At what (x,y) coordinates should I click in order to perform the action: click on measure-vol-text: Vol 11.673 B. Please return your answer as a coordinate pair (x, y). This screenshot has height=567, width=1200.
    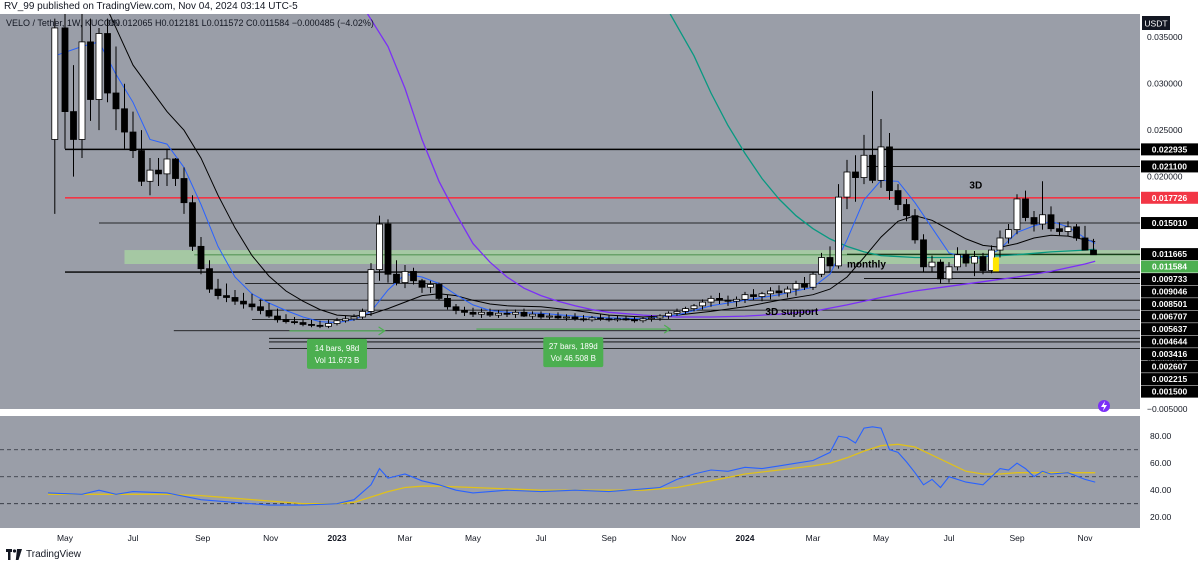
    Looking at the image, I should click on (337, 360).